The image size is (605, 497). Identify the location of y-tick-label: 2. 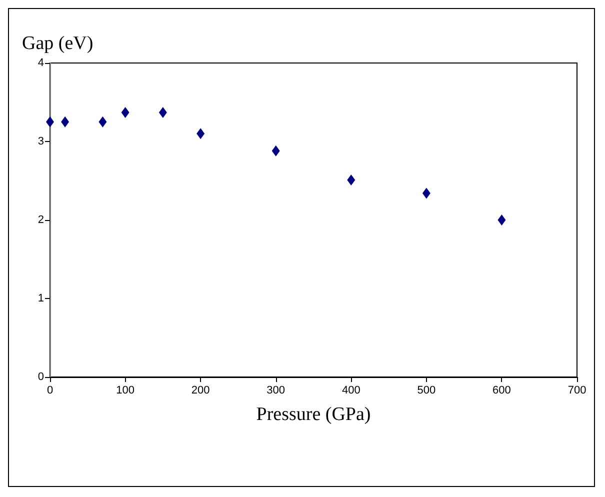
(41, 220).